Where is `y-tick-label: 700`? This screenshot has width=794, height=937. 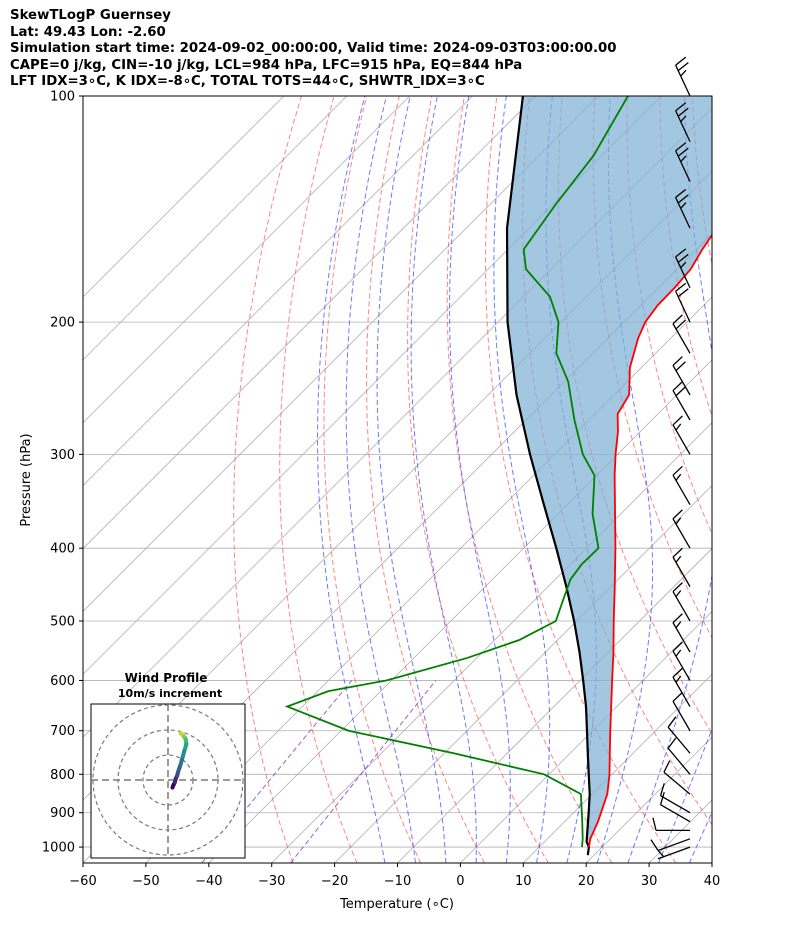 y-tick-label: 700 is located at coordinates (62, 731).